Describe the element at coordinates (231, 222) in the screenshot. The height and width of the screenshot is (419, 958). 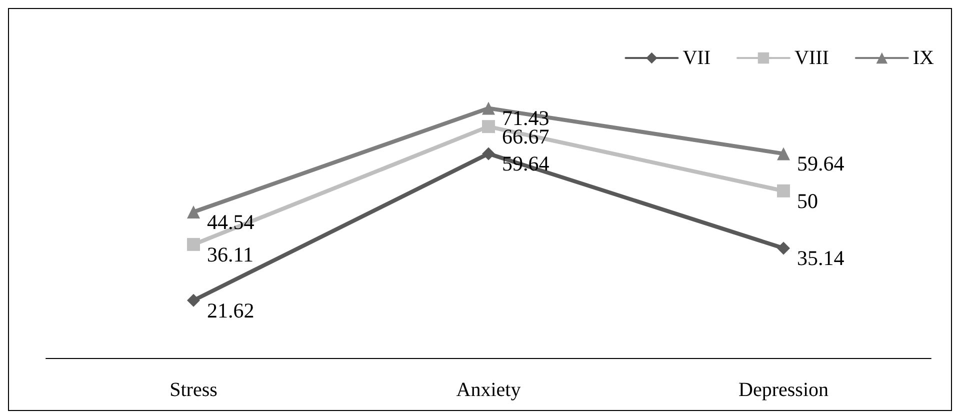
I see `data-label: 44.54` at that location.